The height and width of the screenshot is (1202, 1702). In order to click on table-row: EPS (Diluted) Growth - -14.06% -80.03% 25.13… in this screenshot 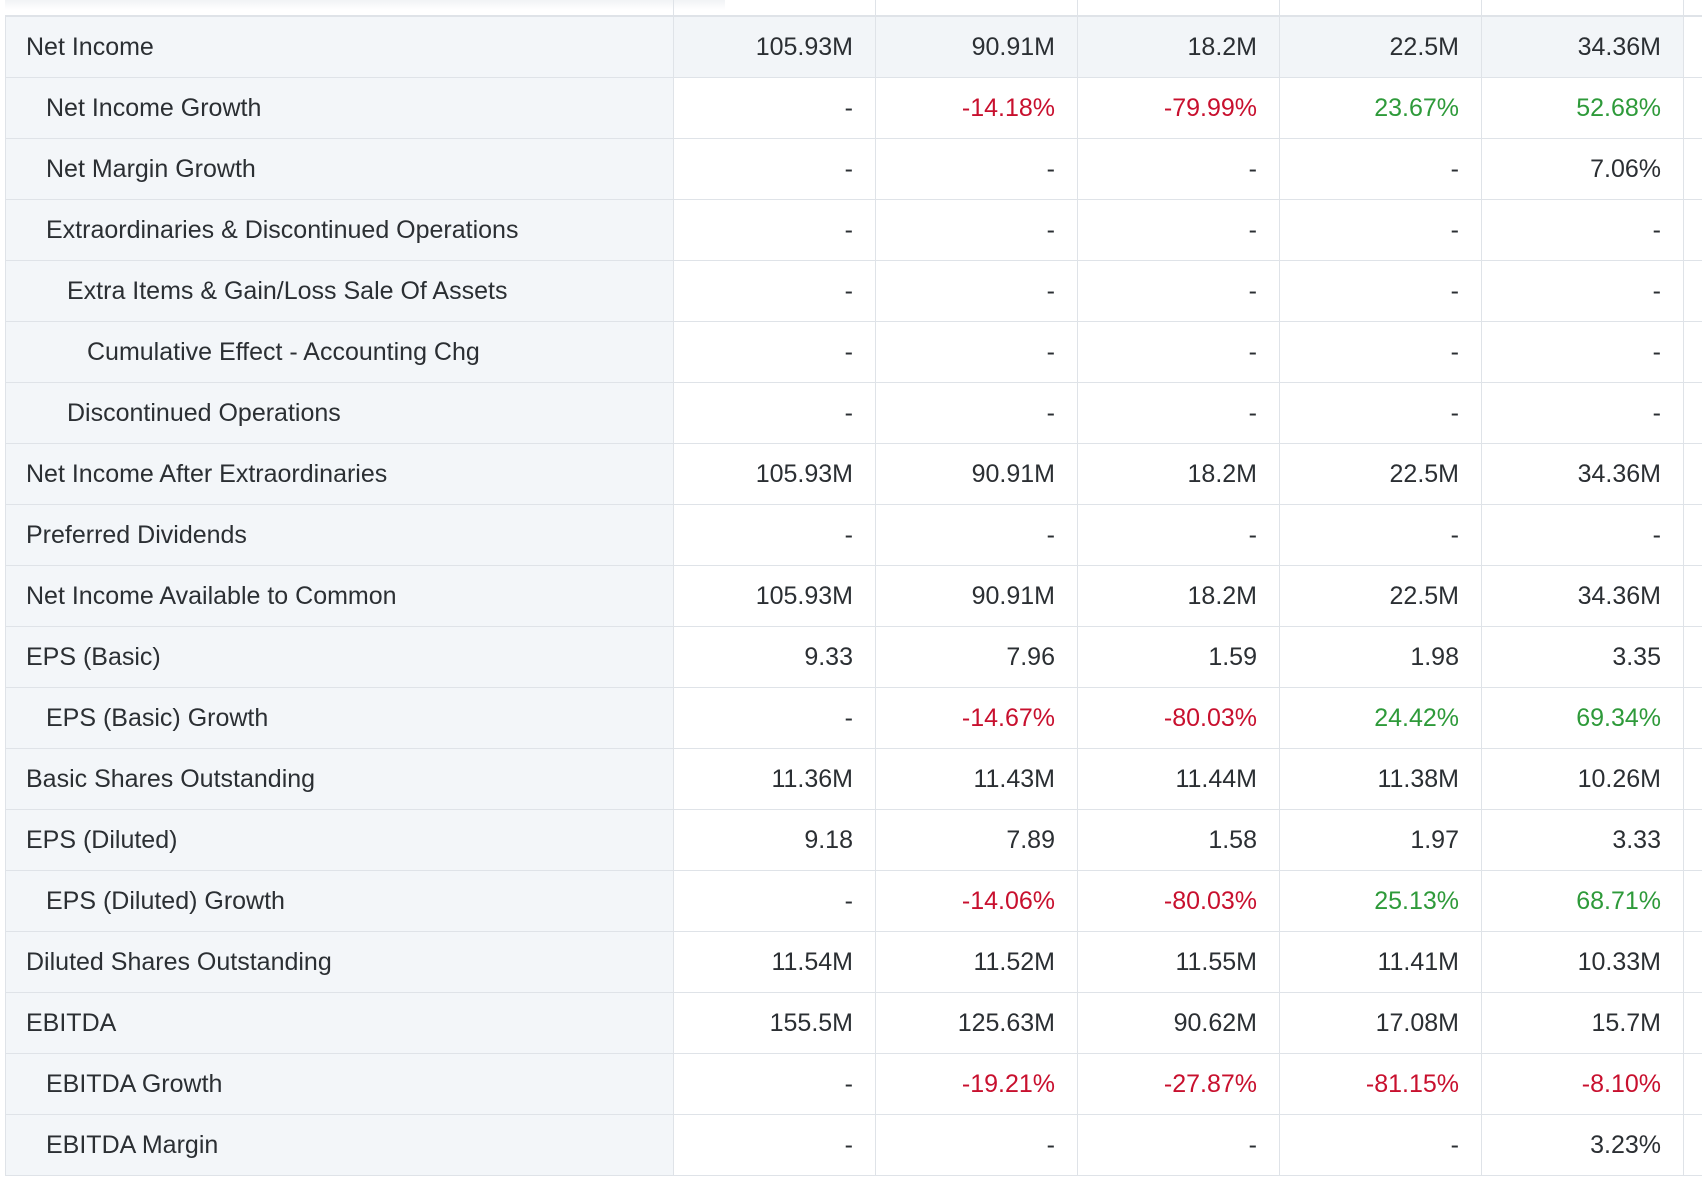, I will do `click(853, 901)`.